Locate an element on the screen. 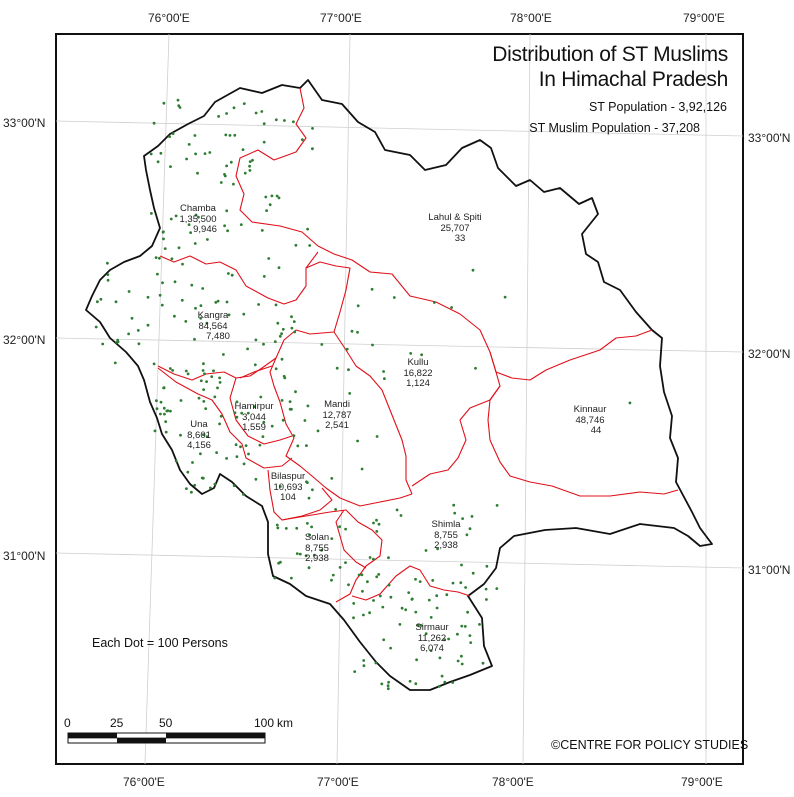 The width and height of the screenshot is (794, 797). district-st-population: 84,564 is located at coordinates (213, 326).